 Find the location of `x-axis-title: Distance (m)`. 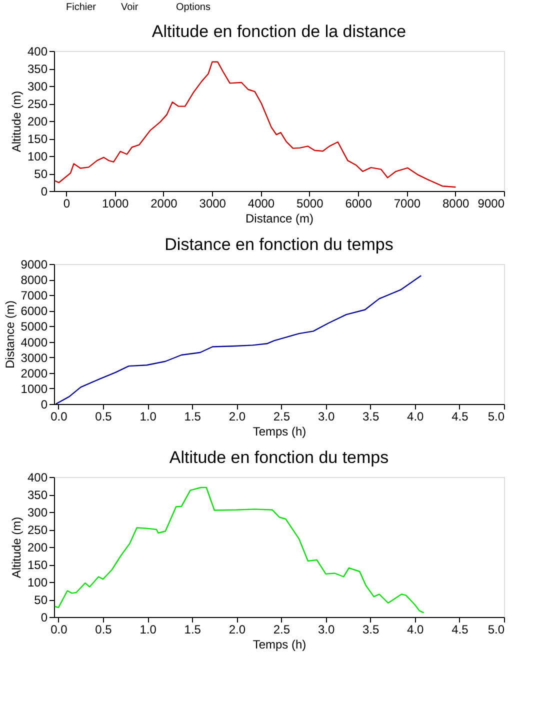

x-axis-title: Distance (m) is located at coordinates (279, 219).